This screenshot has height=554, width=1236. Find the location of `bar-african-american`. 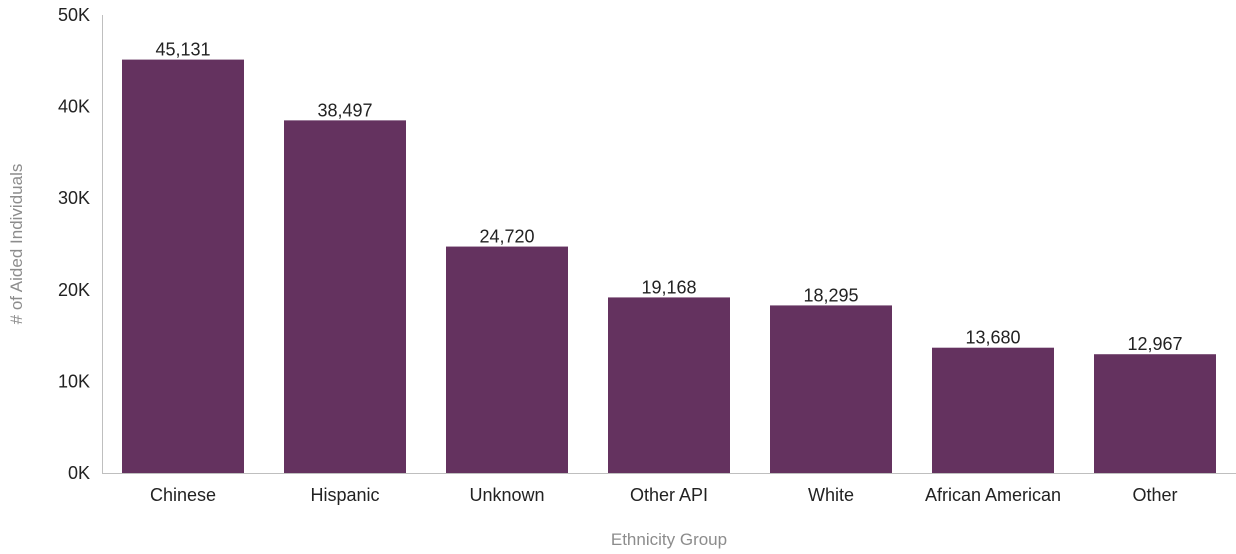

bar-african-american is located at coordinates (993, 410).